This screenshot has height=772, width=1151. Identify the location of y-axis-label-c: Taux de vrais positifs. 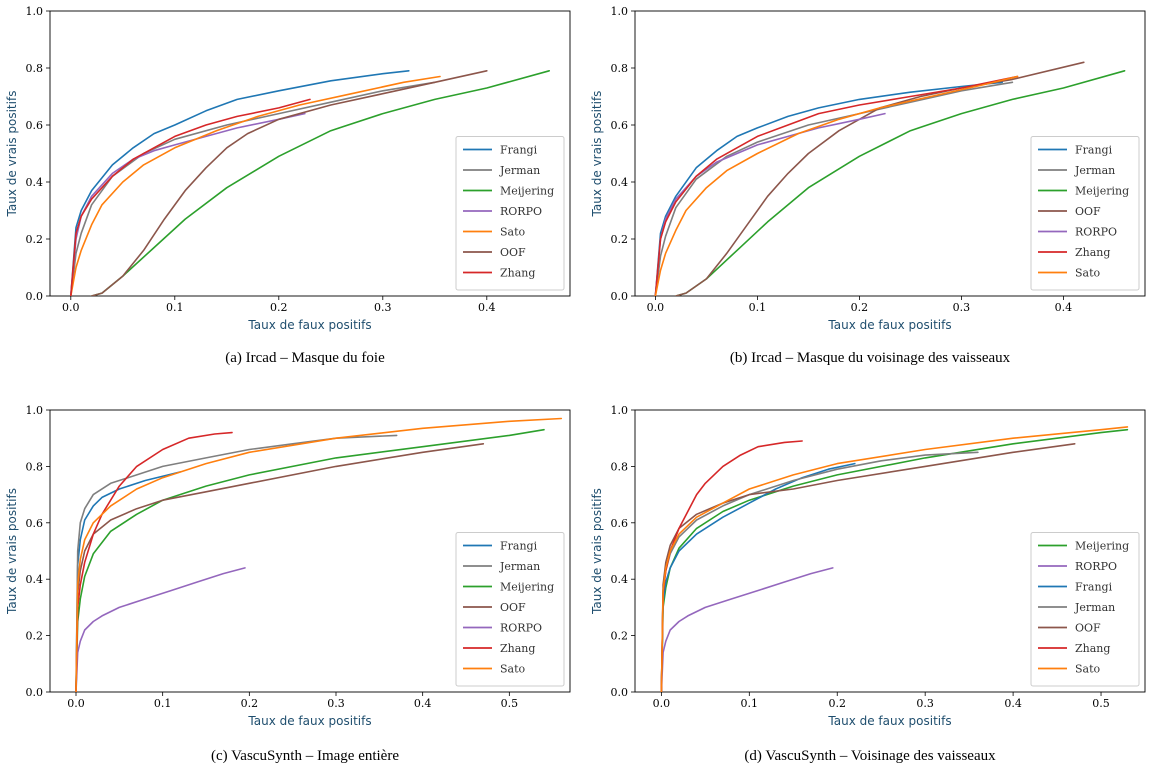
(12, 551).